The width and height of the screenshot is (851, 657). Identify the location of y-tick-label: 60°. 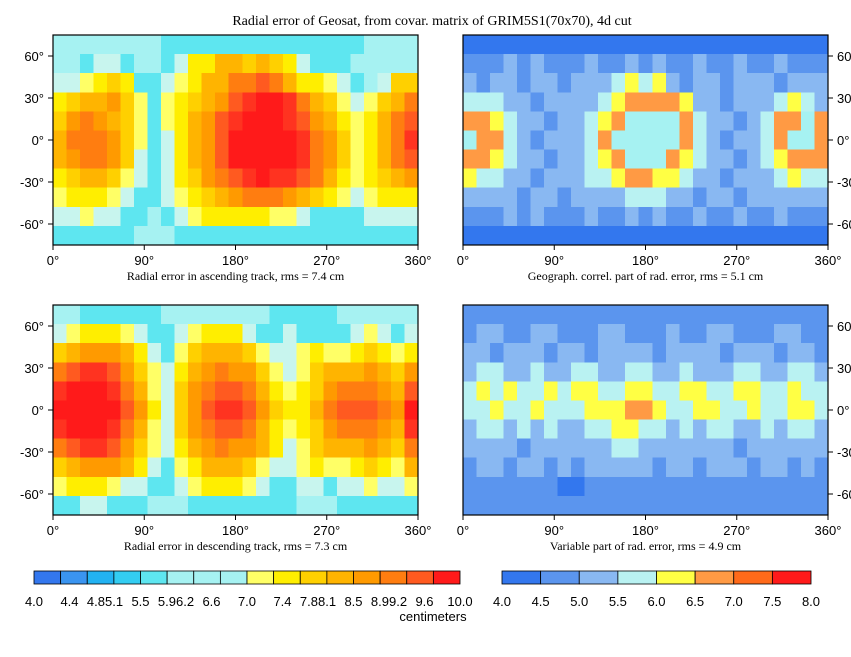
(844, 56).